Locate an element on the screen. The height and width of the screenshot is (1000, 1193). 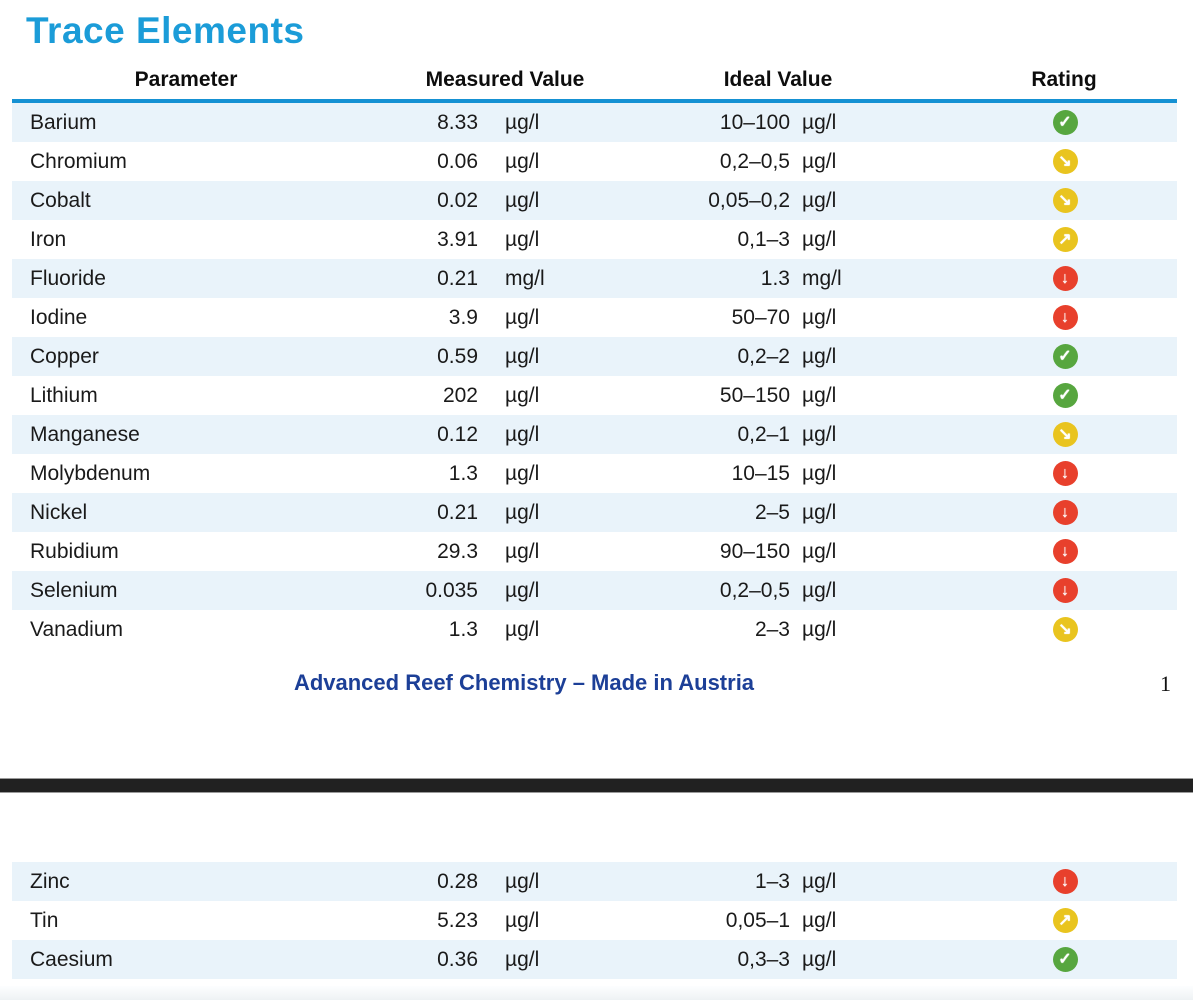
ideal-value: 0,2–2 is located at coordinates (763, 356).